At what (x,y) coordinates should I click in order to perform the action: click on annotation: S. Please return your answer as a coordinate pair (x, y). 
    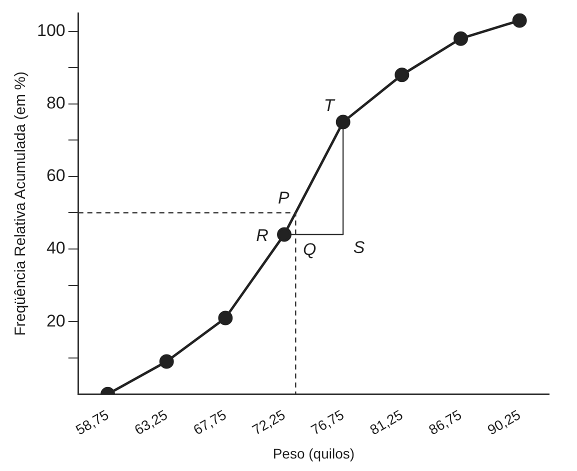
    Looking at the image, I should click on (359, 248).